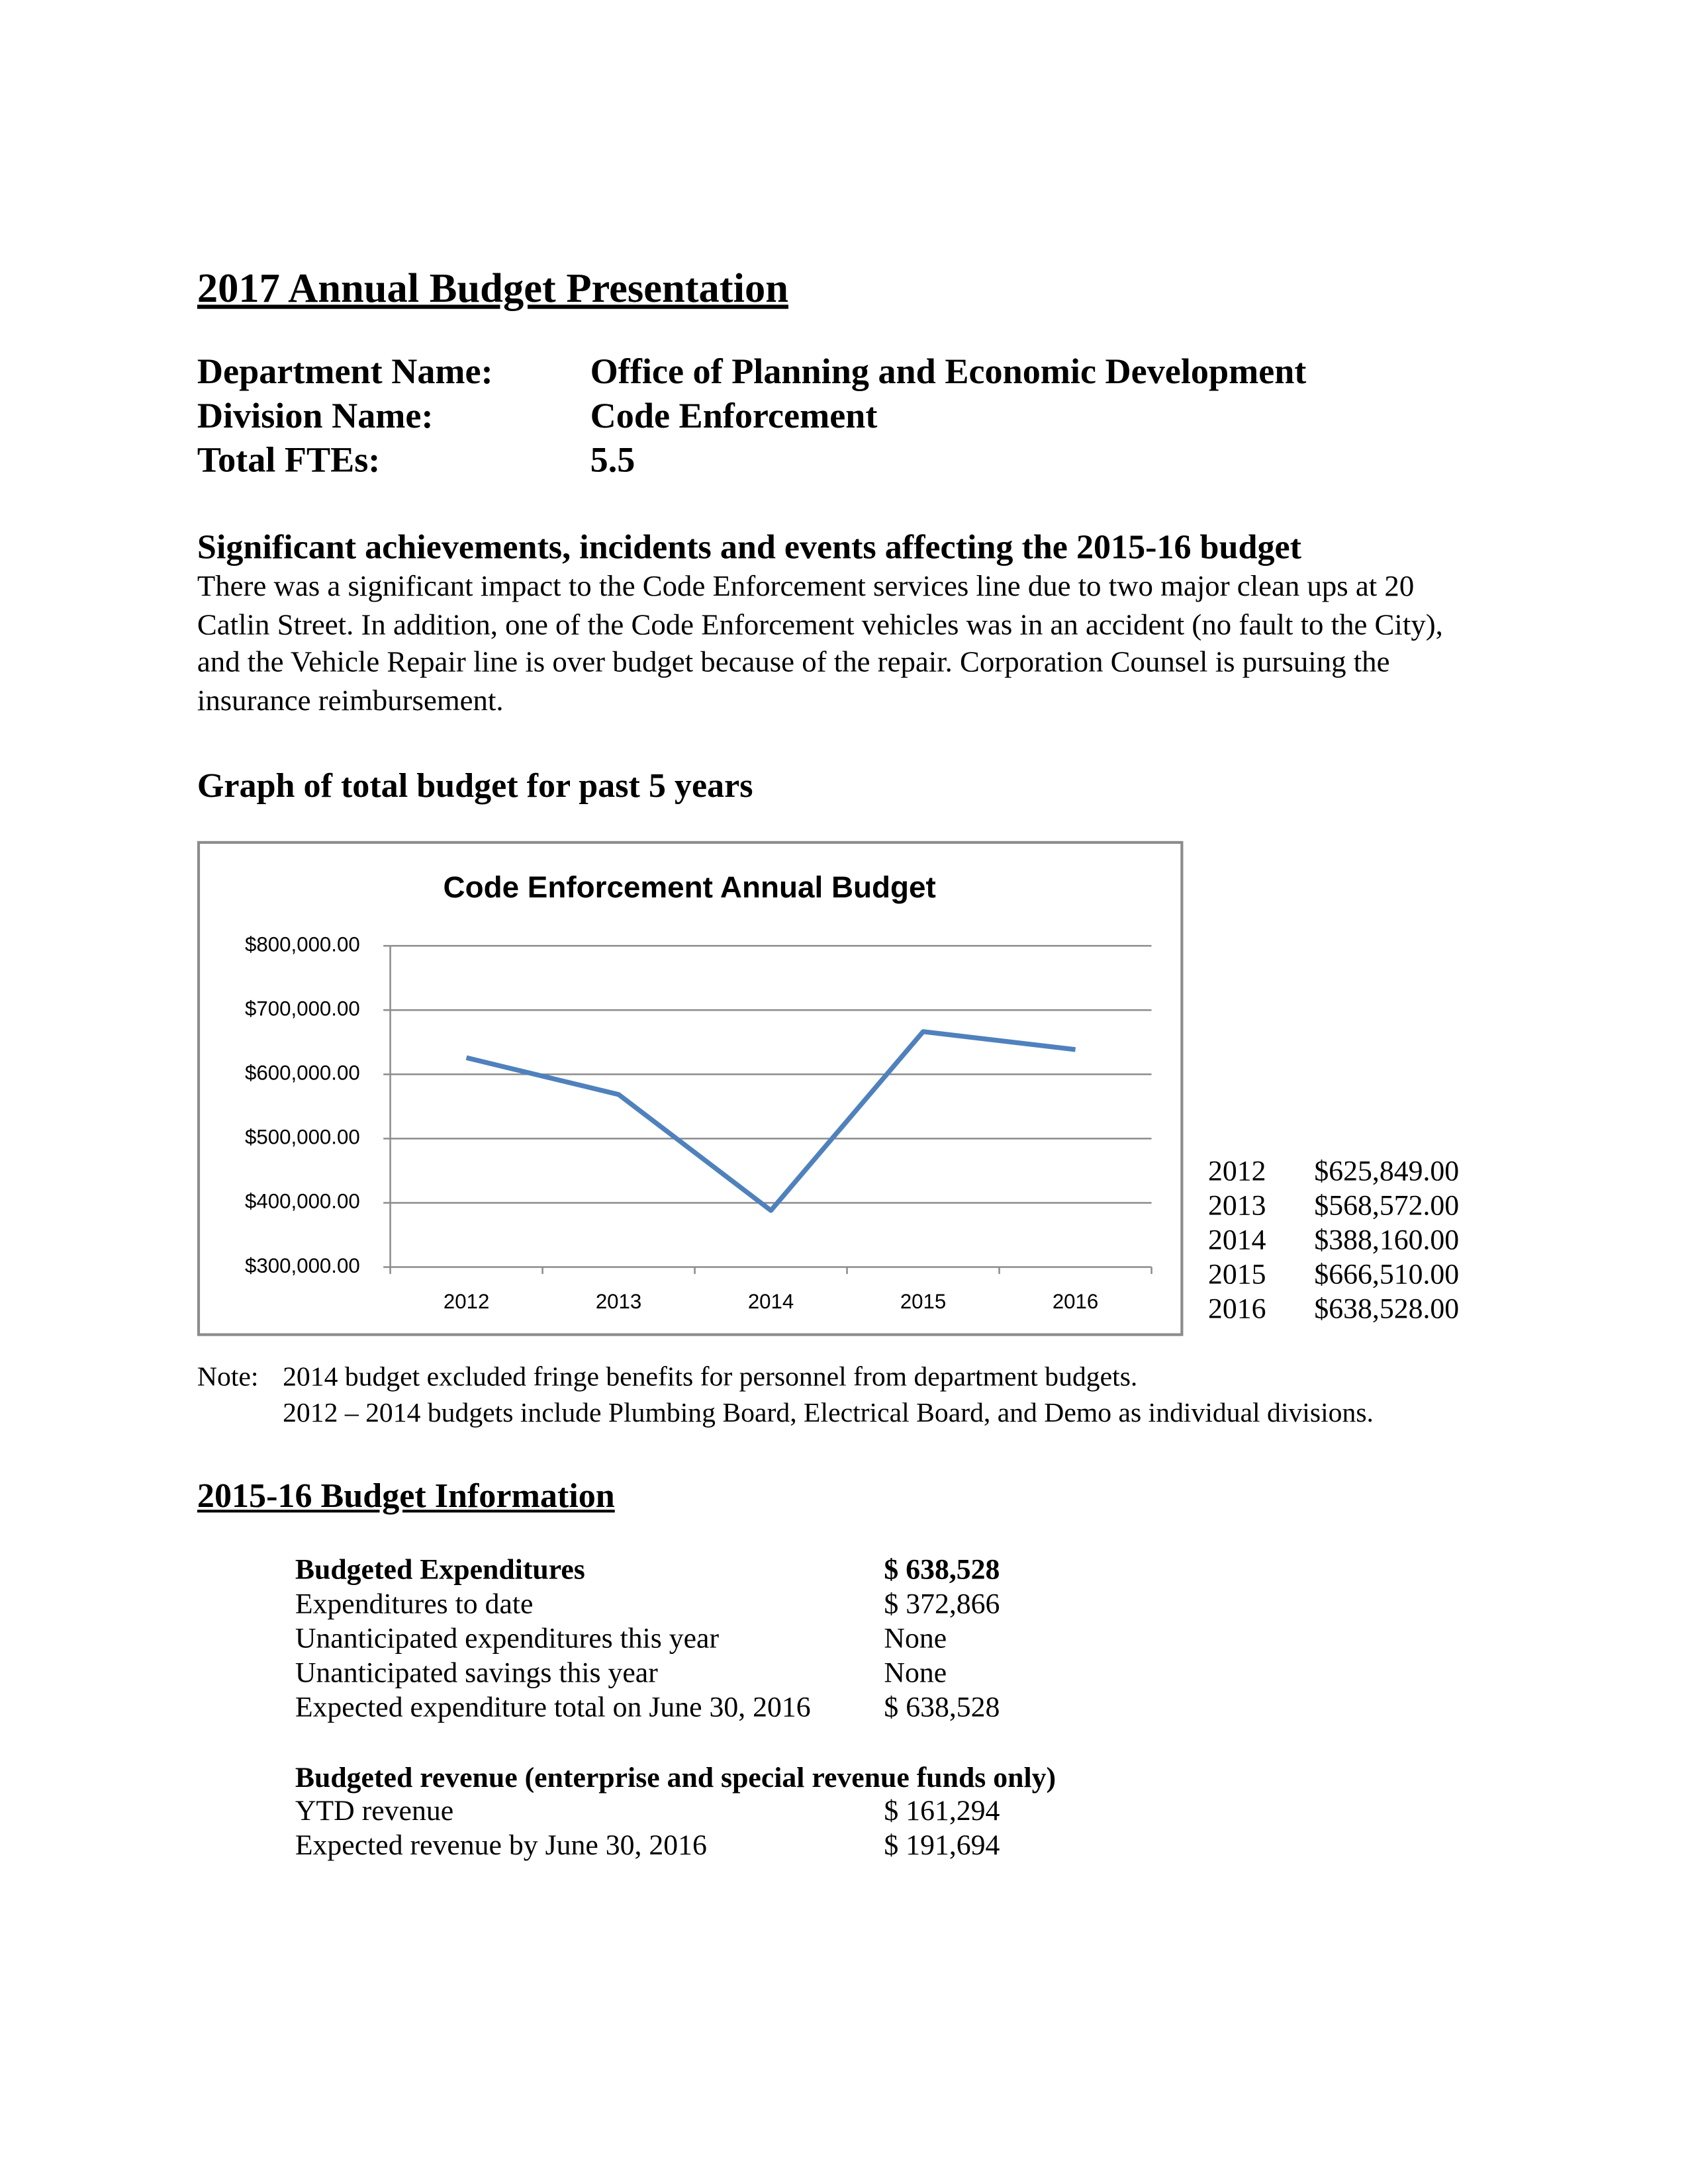 This screenshot has width=1688, height=2184. I want to click on y-tick-label: $700,000.00, so click(302, 1008).